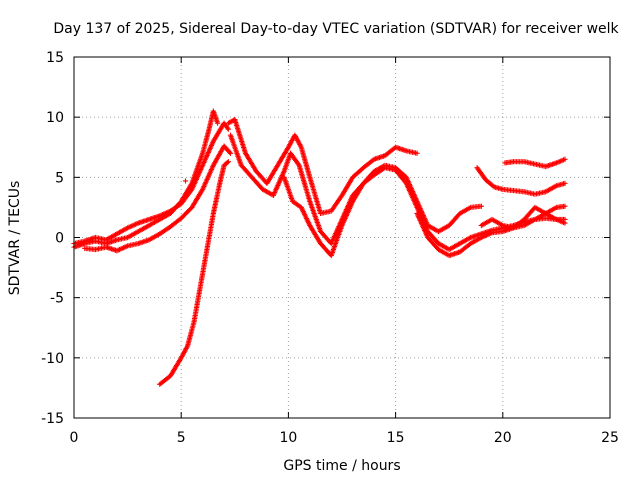  What do you see at coordinates (52, 419) in the screenshot?
I see `y-tick-label: -15` at bounding box center [52, 419].